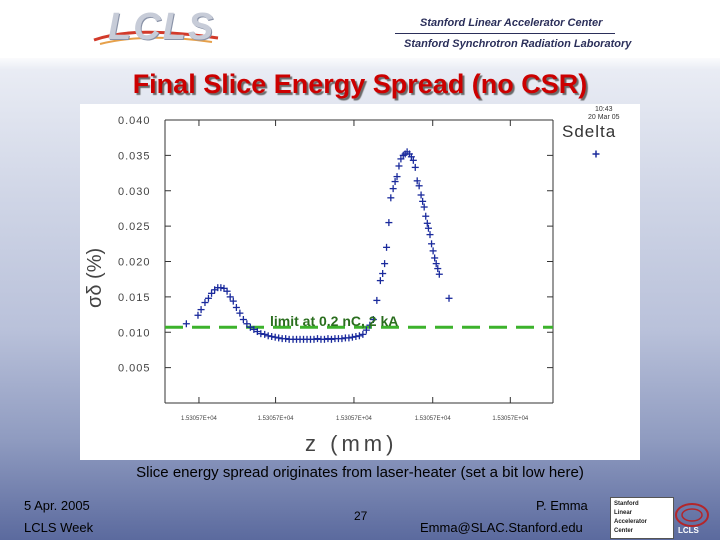 The width and height of the screenshot is (720, 540). What do you see at coordinates (505, 33) in the screenshot?
I see `org-divider` at bounding box center [505, 33].